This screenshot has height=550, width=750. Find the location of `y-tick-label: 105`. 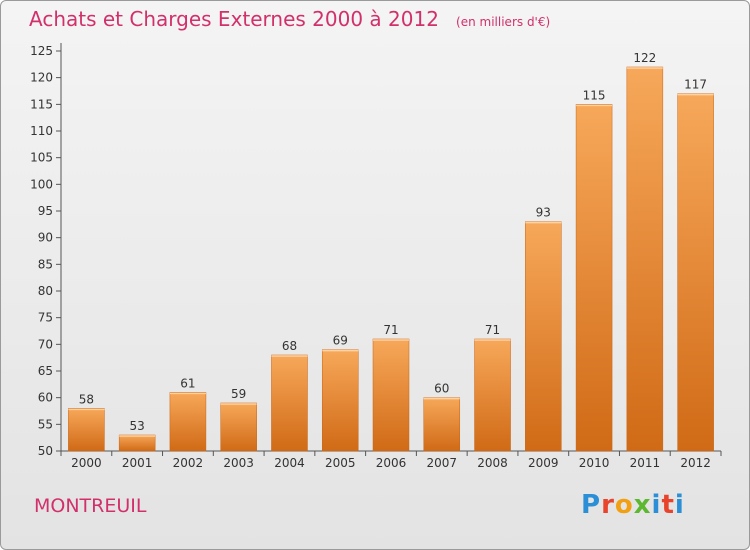

y-tick-label: 105 is located at coordinates (41, 158).